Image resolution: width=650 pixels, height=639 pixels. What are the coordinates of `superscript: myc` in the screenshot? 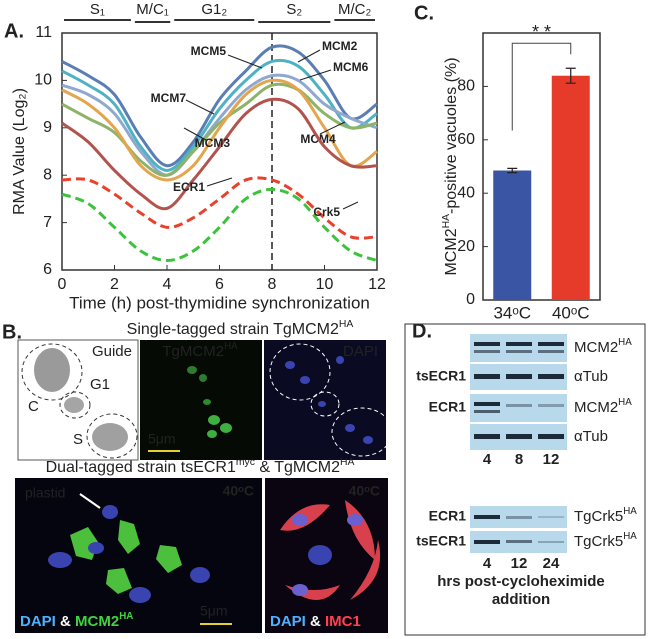 It's located at (245, 462).